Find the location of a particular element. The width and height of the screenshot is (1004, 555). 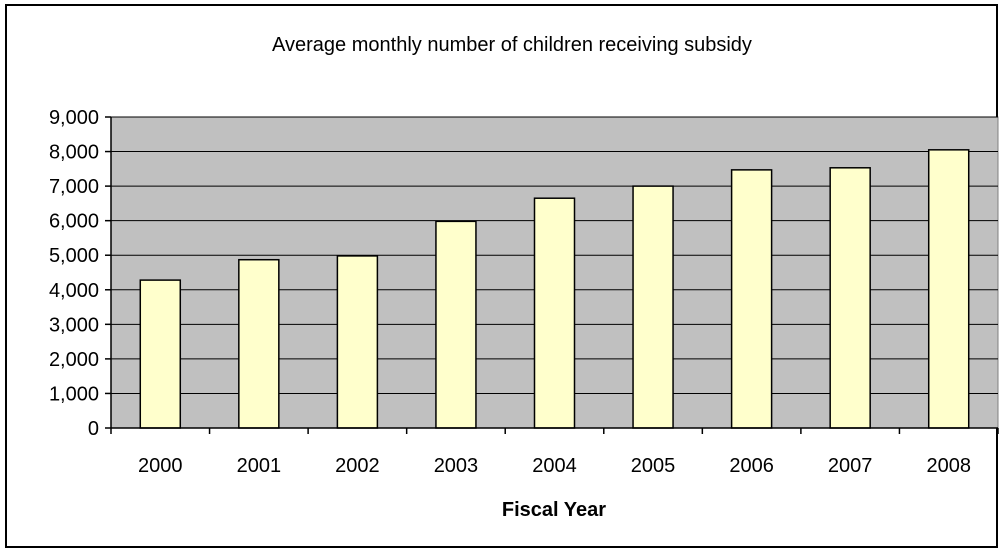

y-tick-label: 7,000 is located at coordinates (74, 187).